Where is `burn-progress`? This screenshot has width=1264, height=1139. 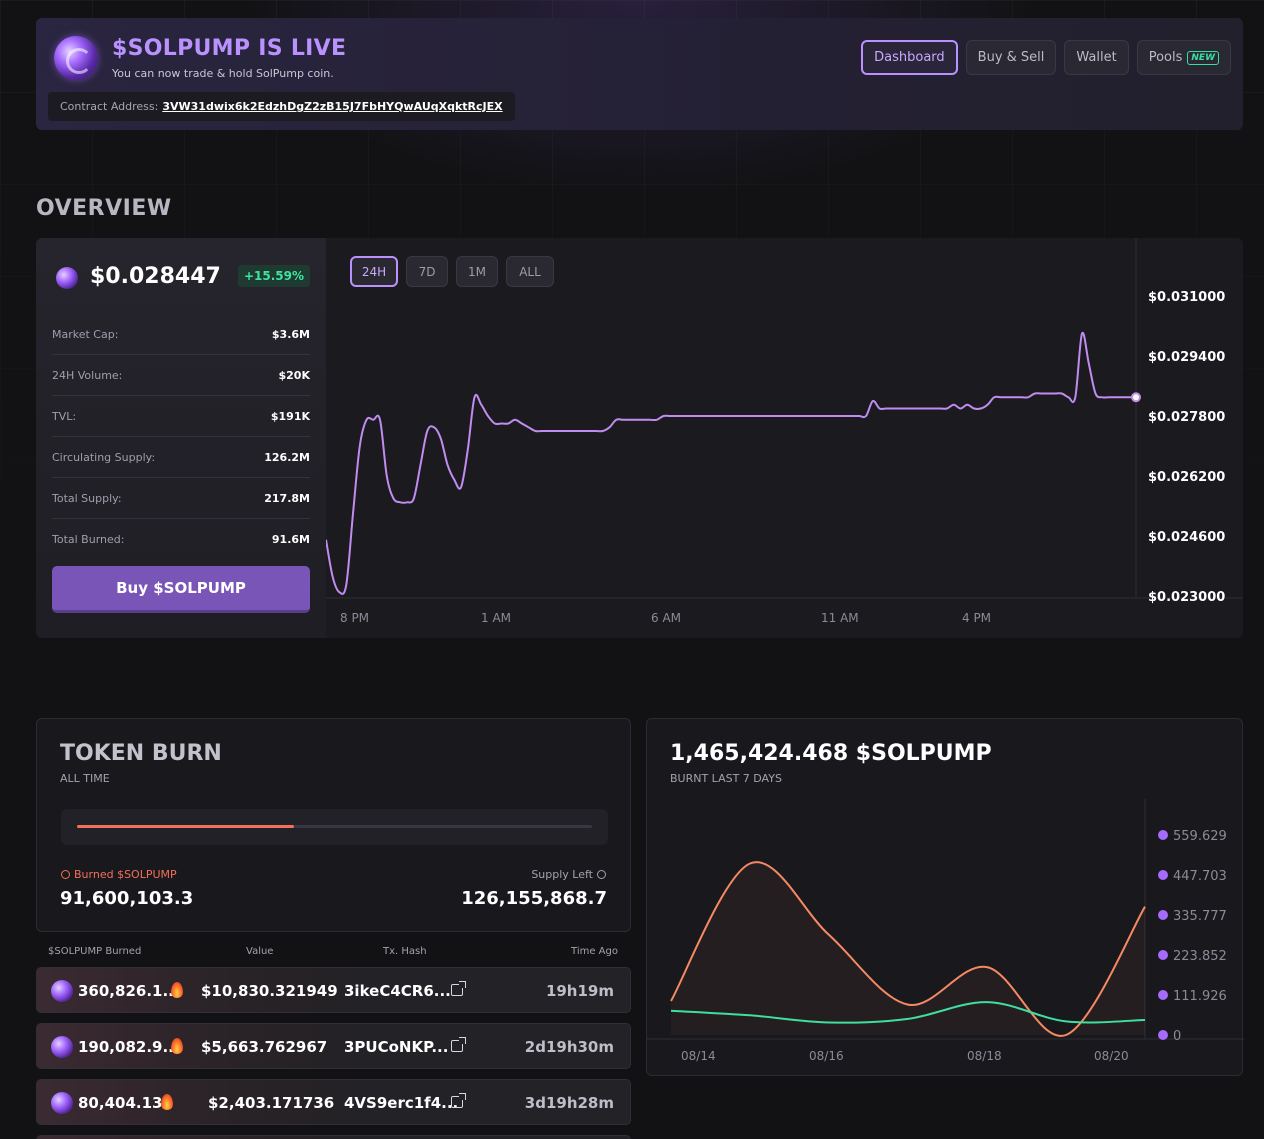 burn-progress is located at coordinates (334, 827).